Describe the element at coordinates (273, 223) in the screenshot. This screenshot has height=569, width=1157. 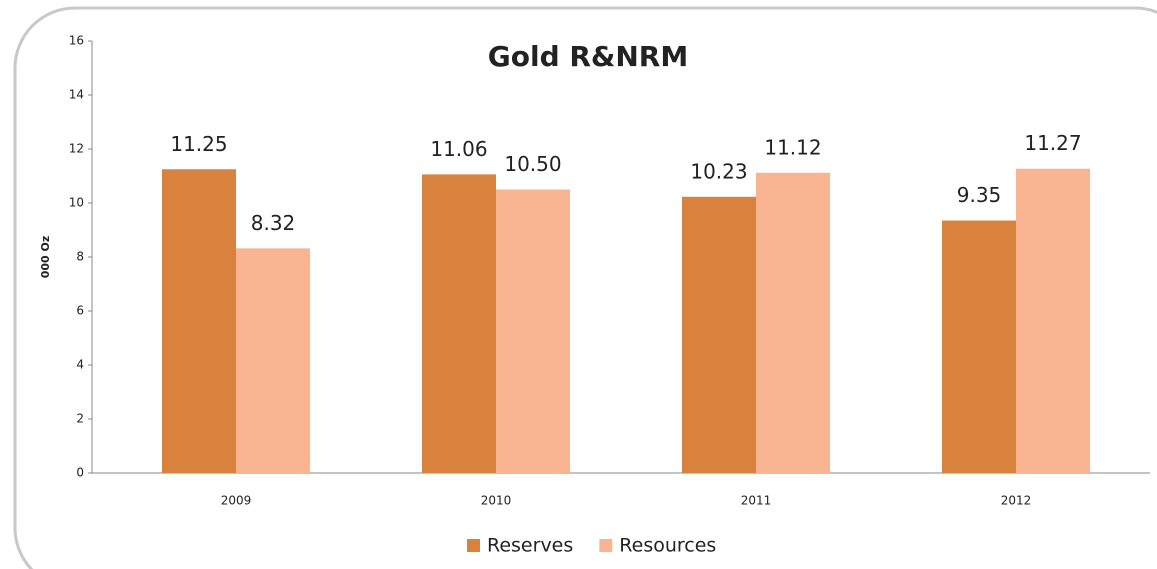
I see `data-label: 8.32` at that location.